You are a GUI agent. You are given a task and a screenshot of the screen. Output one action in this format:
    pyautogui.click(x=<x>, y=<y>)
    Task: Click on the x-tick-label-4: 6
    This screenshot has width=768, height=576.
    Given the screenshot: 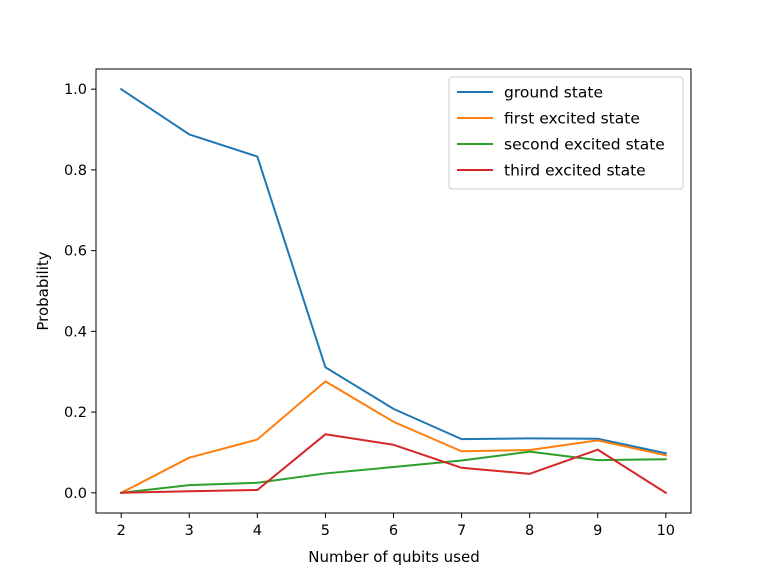 What is the action you would take?
    pyautogui.click(x=393, y=531)
    